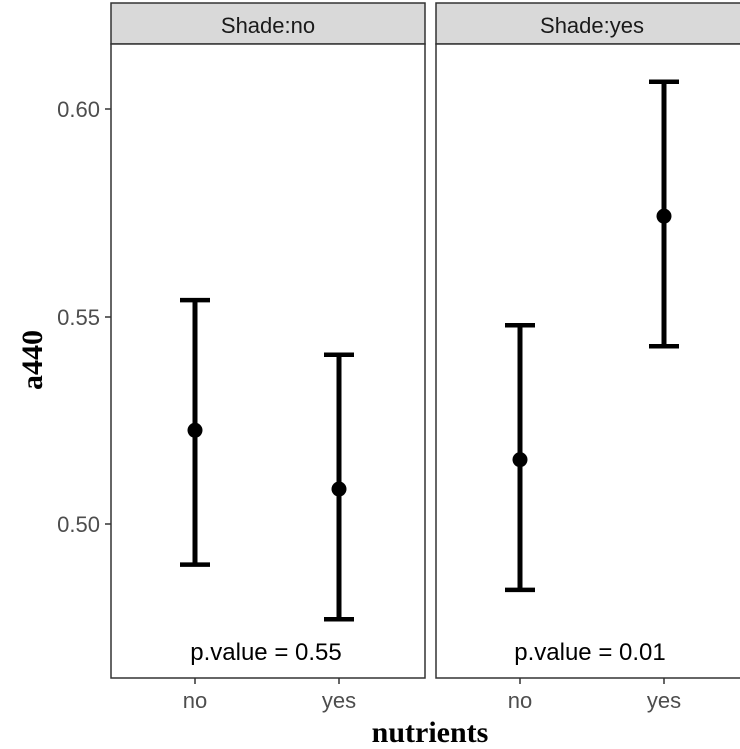  I want to click on x-axis-title: nutrients, so click(430, 732).